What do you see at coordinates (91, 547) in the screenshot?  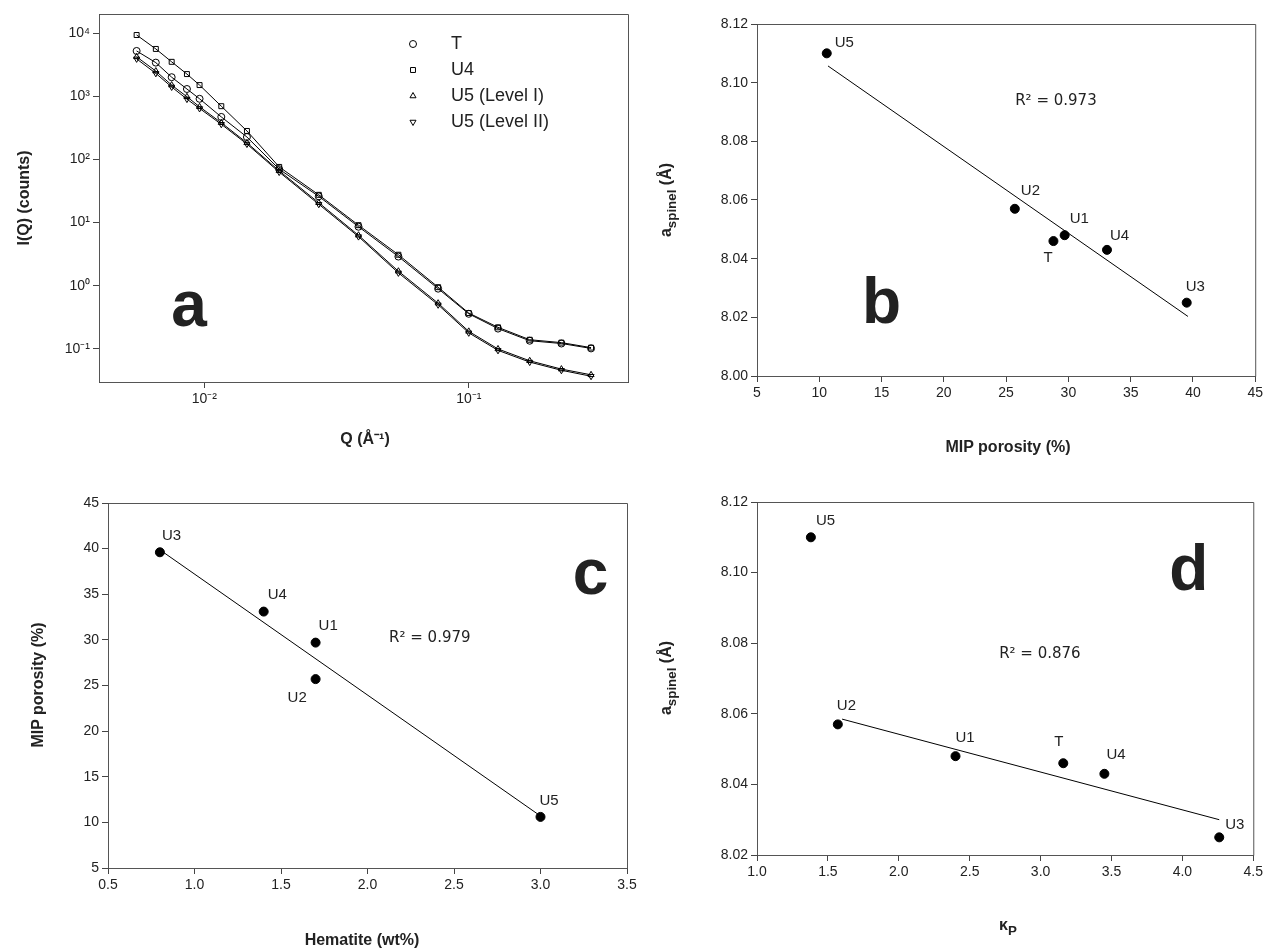 I see `y-tick-label: 40` at bounding box center [91, 547].